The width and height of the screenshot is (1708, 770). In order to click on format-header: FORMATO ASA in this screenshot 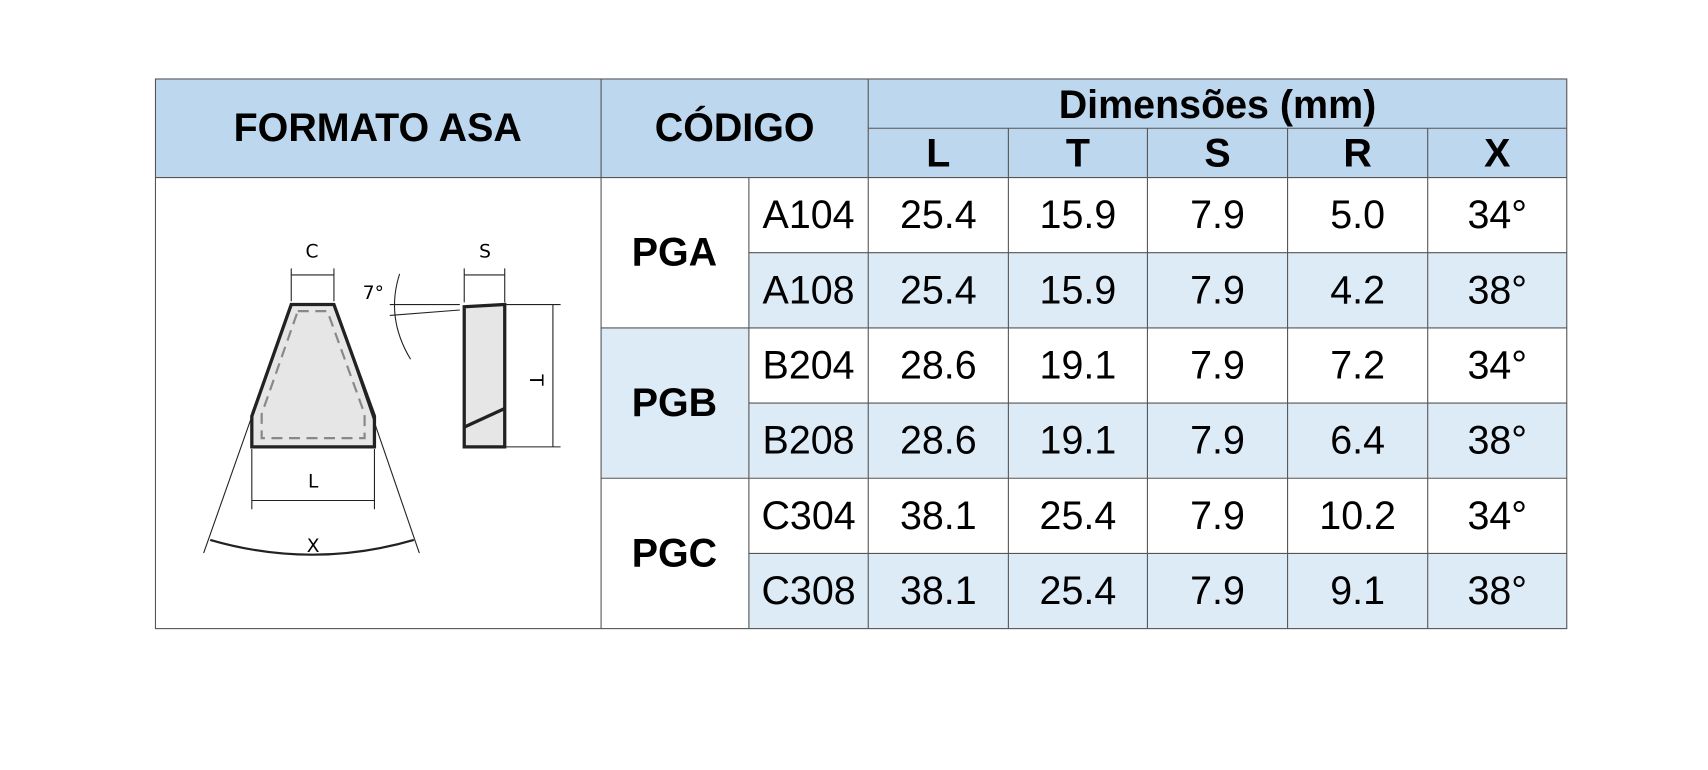, I will do `click(378, 128)`.